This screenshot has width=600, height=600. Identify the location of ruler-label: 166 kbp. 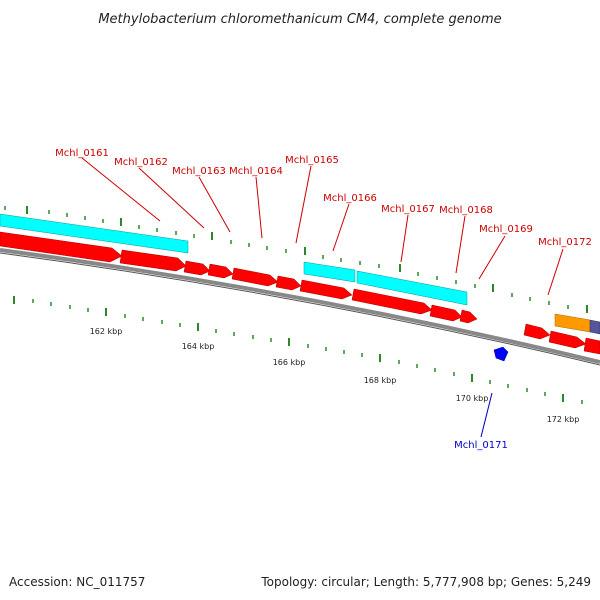
(289, 362).